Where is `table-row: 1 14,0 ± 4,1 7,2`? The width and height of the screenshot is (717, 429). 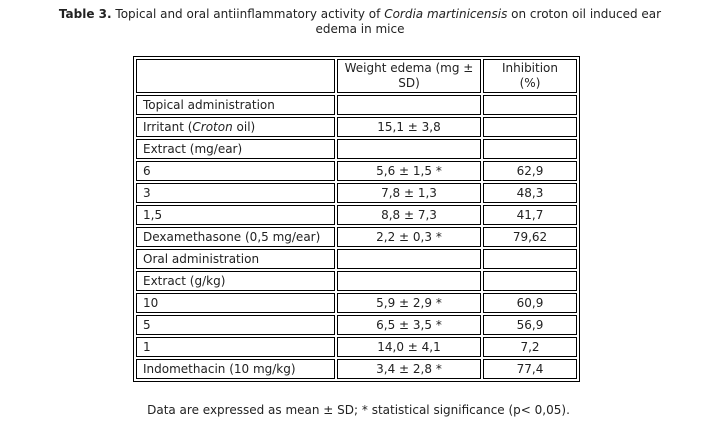 table-row: 1 14,0 ± 4,1 7,2 is located at coordinates (356, 347).